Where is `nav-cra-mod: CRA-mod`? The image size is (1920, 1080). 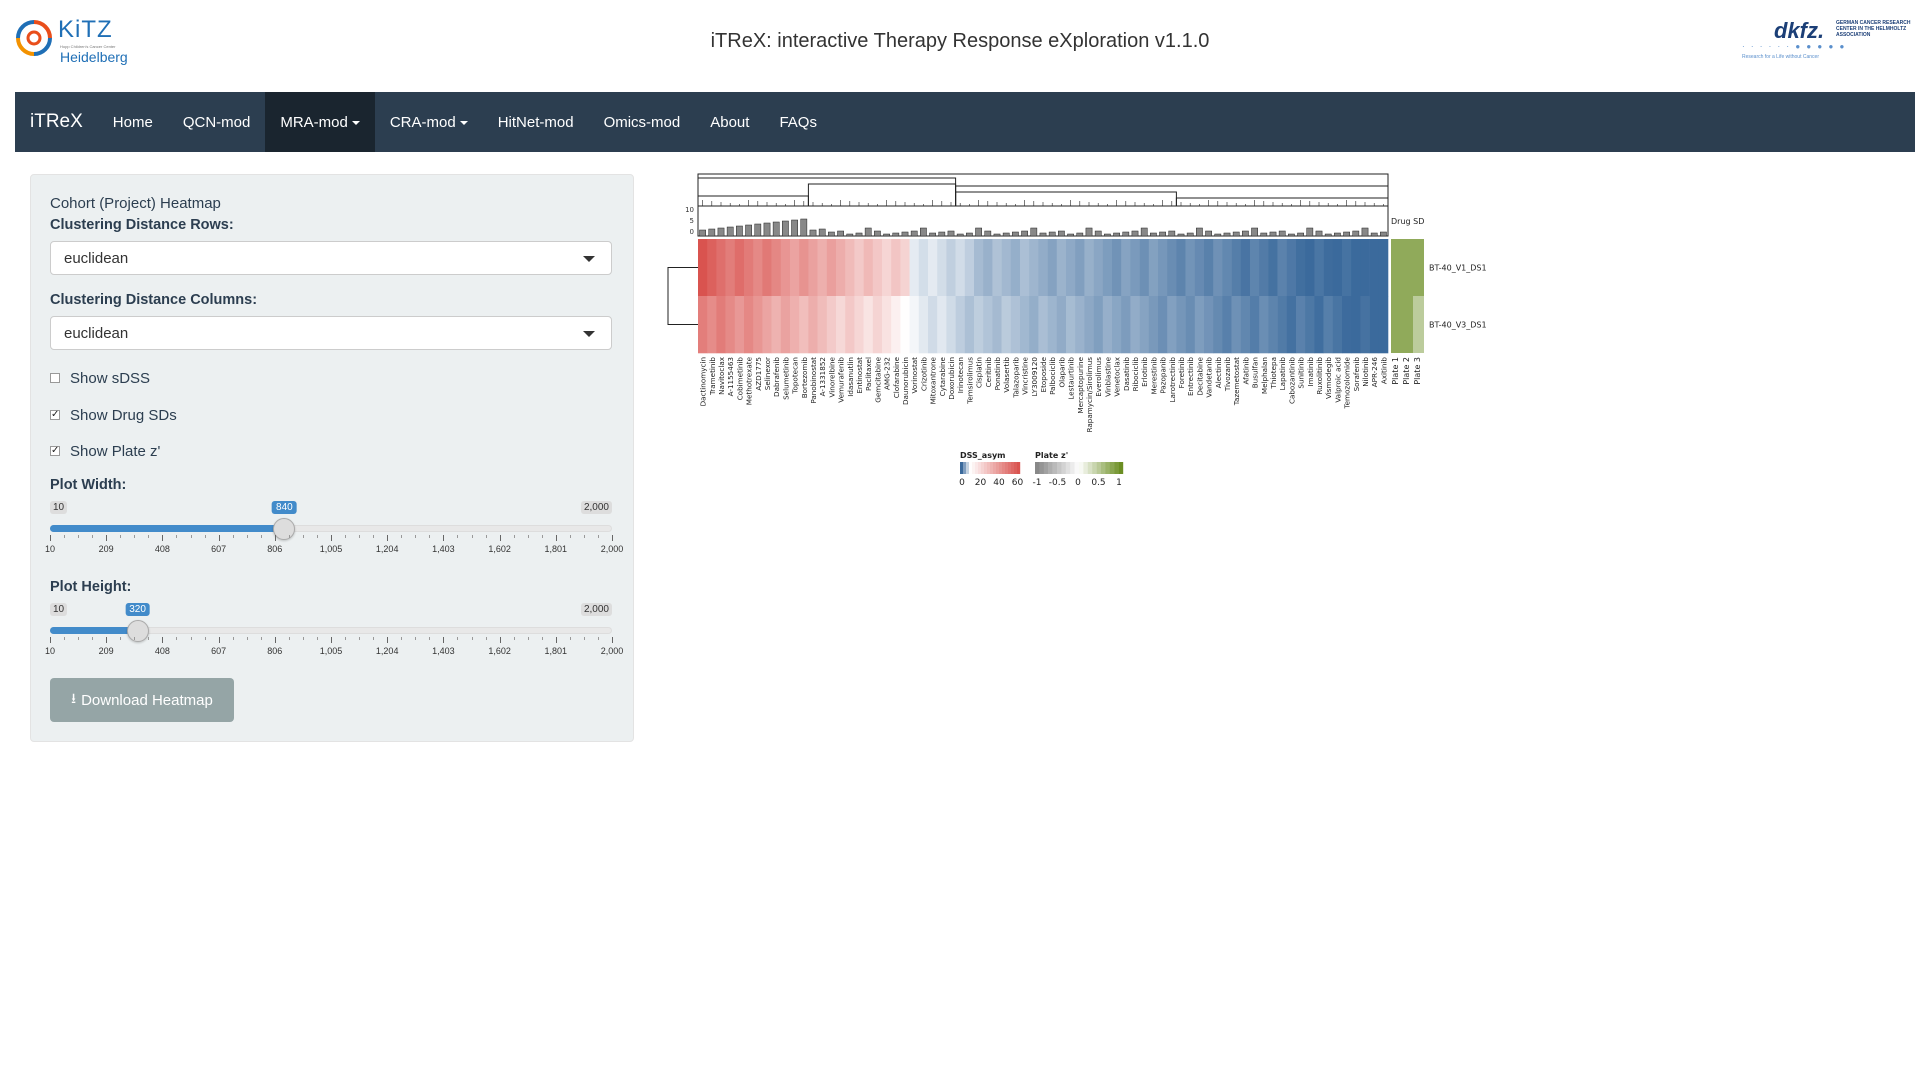
nav-cra-mod: CRA-mod is located at coordinates (429, 122).